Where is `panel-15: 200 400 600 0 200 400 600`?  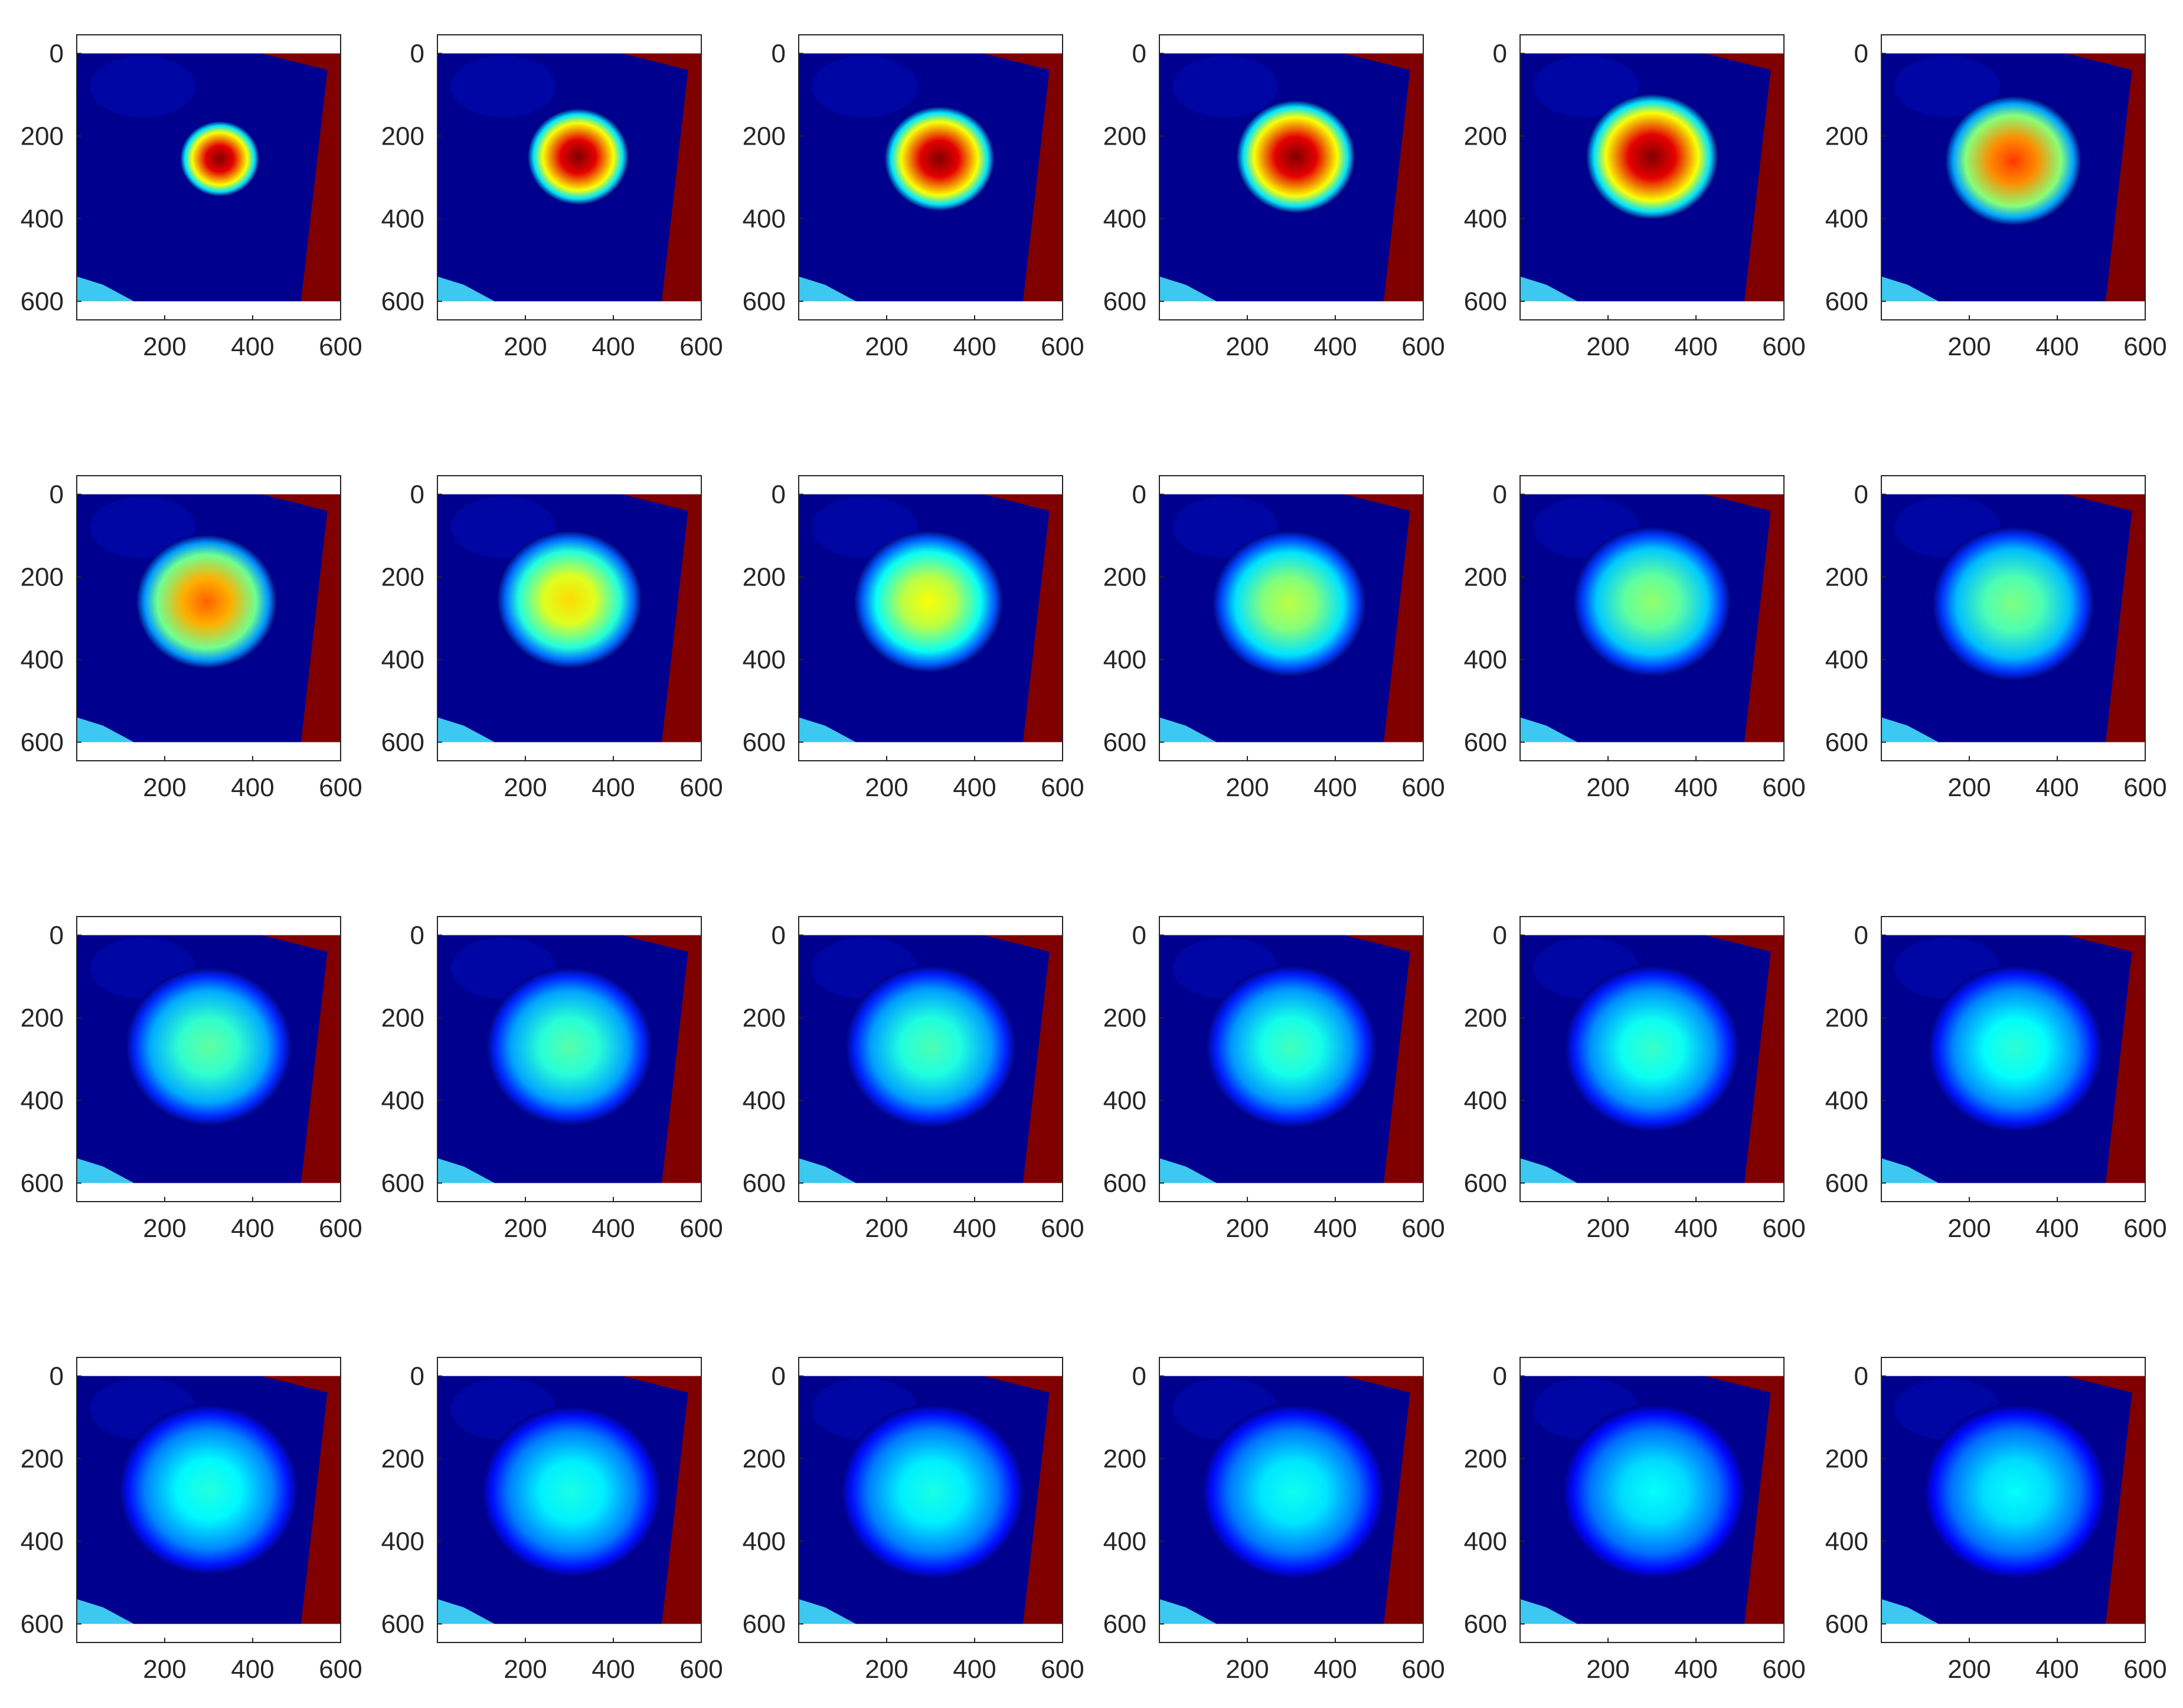
panel-15: 200 400 600 0 200 400 600 is located at coordinates (913, 1080).